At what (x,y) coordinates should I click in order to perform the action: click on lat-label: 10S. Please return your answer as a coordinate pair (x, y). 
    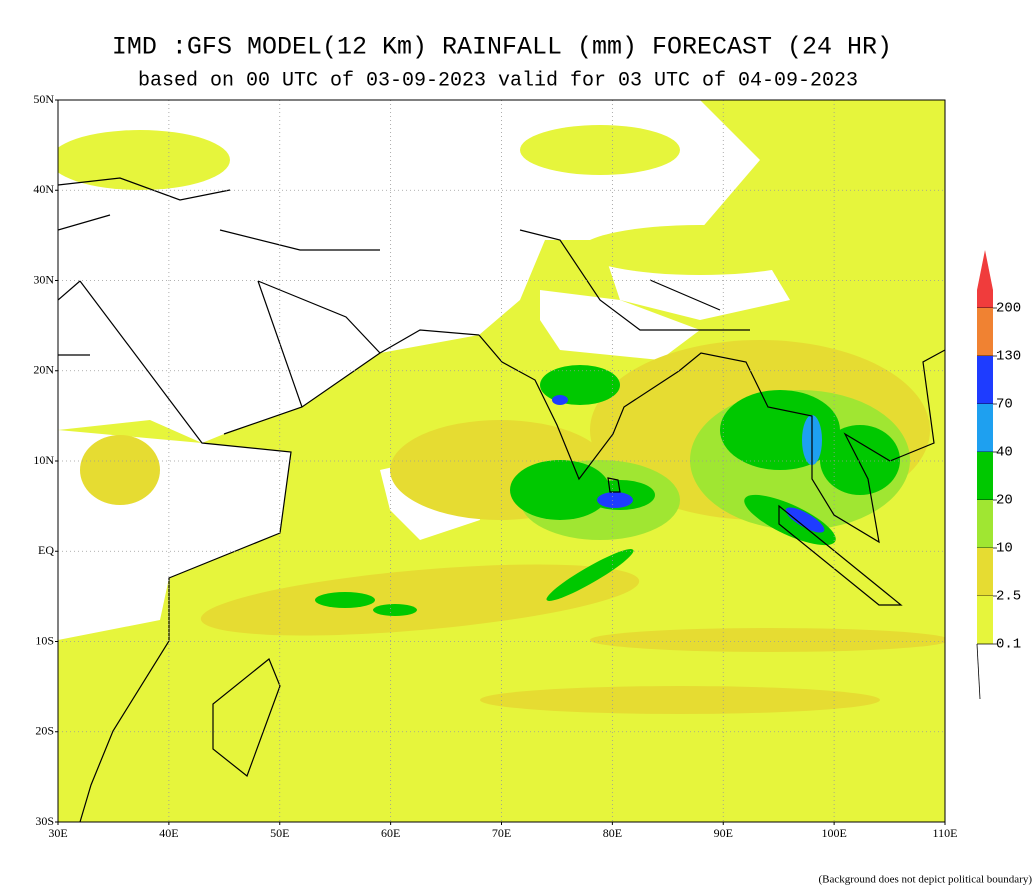
    Looking at the image, I should click on (44, 640).